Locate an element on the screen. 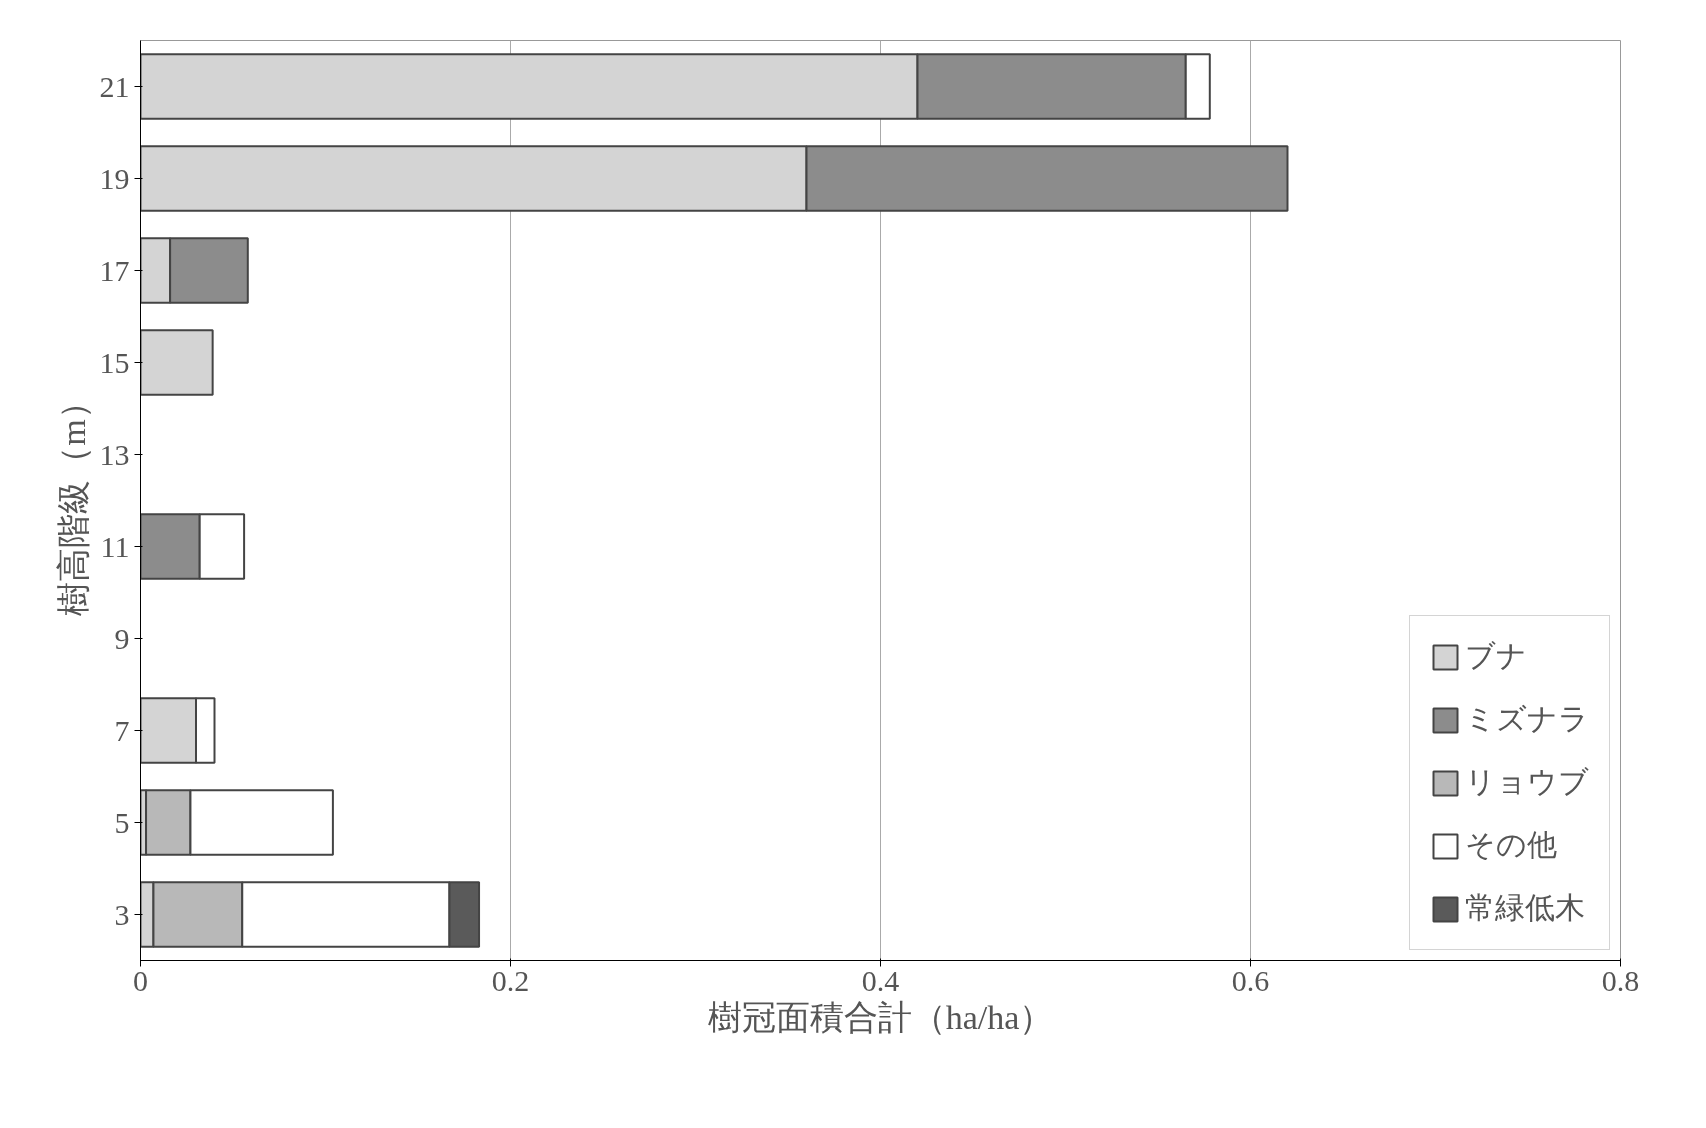 The image size is (1706, 1128). y-tick-label: 5 is located at coordinates (122, 822).